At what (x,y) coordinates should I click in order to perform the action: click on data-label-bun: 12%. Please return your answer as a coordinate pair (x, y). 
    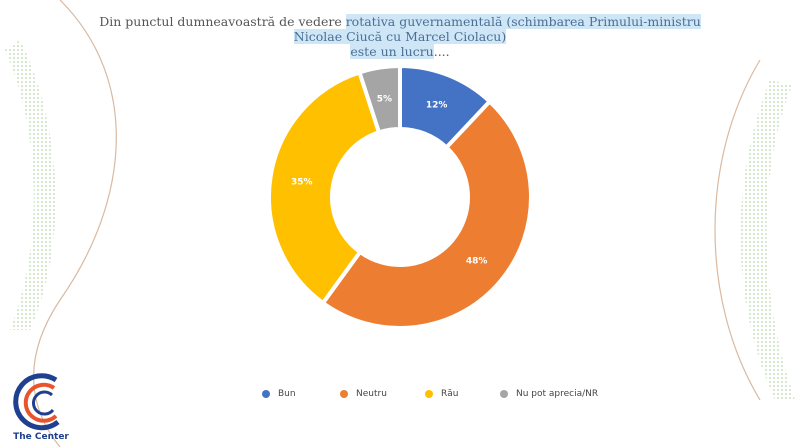
    Looking at the image, I should click on (437, 105).